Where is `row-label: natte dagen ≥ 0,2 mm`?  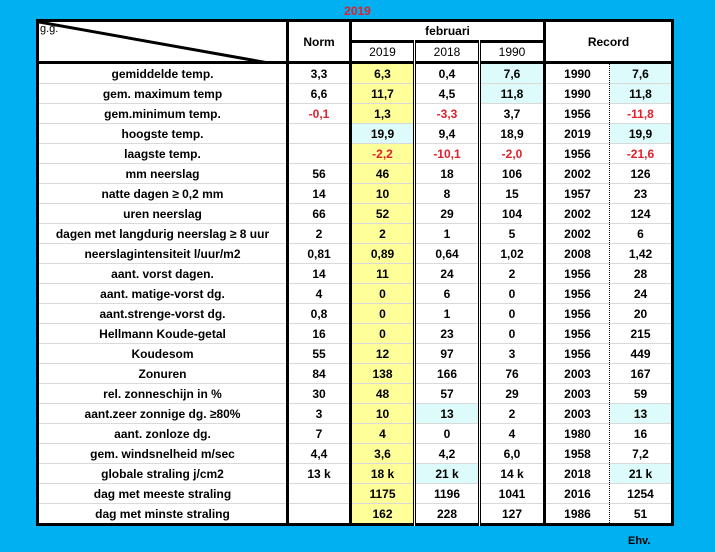
row-label: natte dagen ≥ 0,2 mm is located at coordinates (162, 193).